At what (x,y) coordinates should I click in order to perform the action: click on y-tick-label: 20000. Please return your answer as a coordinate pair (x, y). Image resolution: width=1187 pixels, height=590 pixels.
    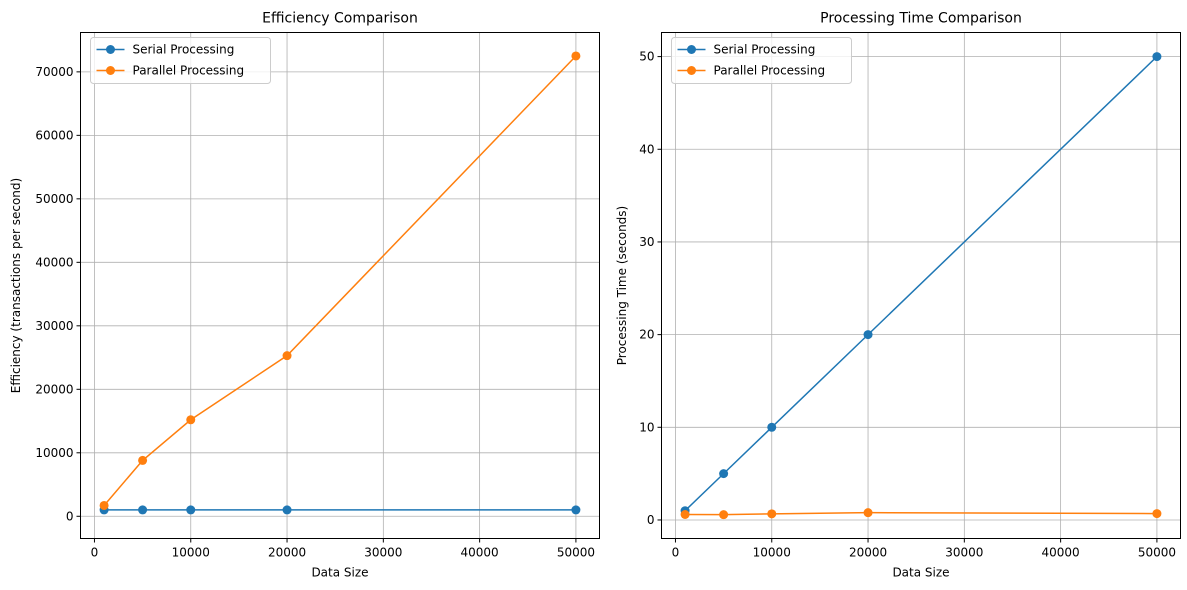
    Looking at the image, I should click on (54, 389).